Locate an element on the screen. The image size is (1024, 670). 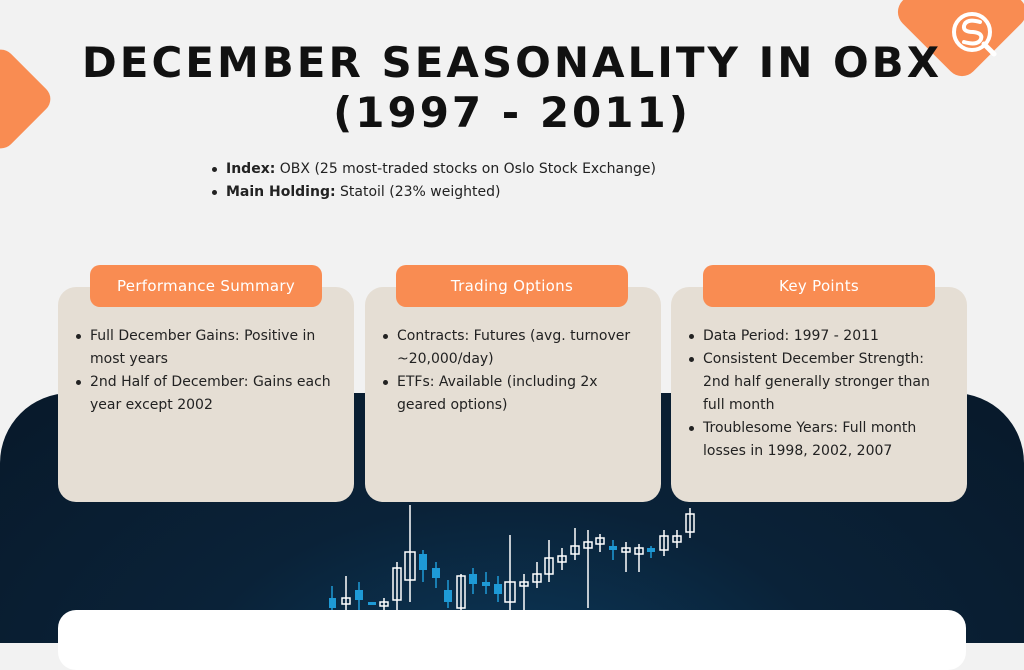
fact-label: Index: is located at coordinates (251, 169).